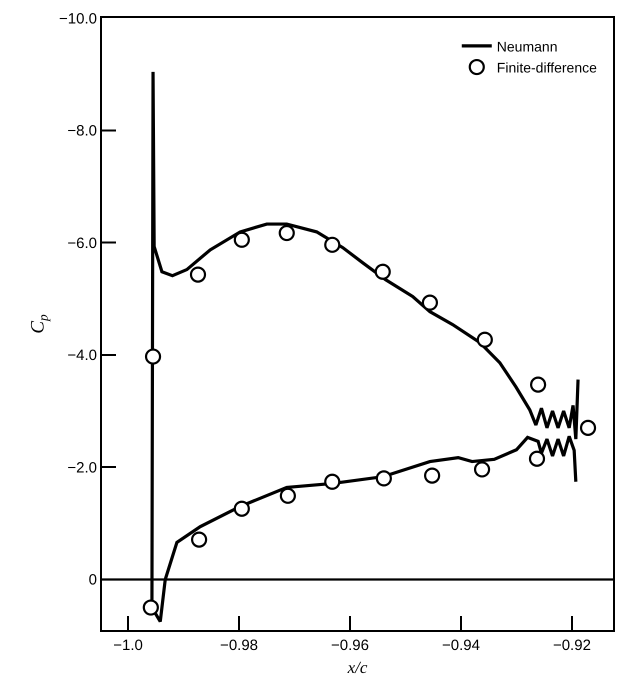 The image size is (623, 686). What do you see at coordinates (350, 645) in the screenshot?
I see `x-tick-label: −0.96` at bounding box center [350, 645].